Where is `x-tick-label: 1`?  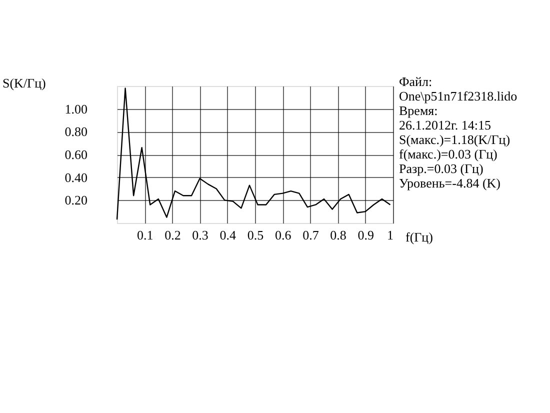 x-tick-label: 1 is located at coordinates (390, 235).